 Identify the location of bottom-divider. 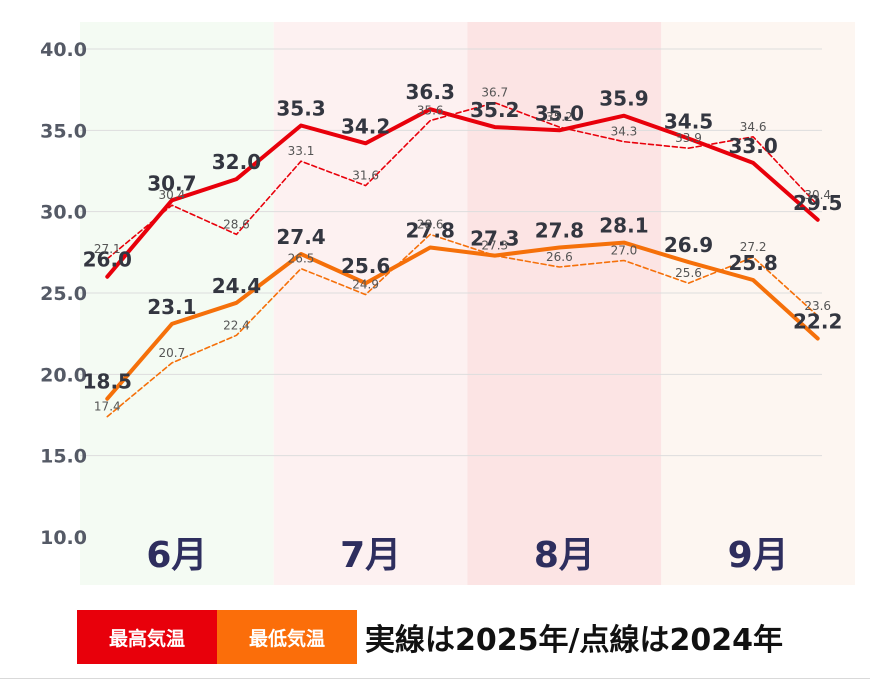
(435, 678).